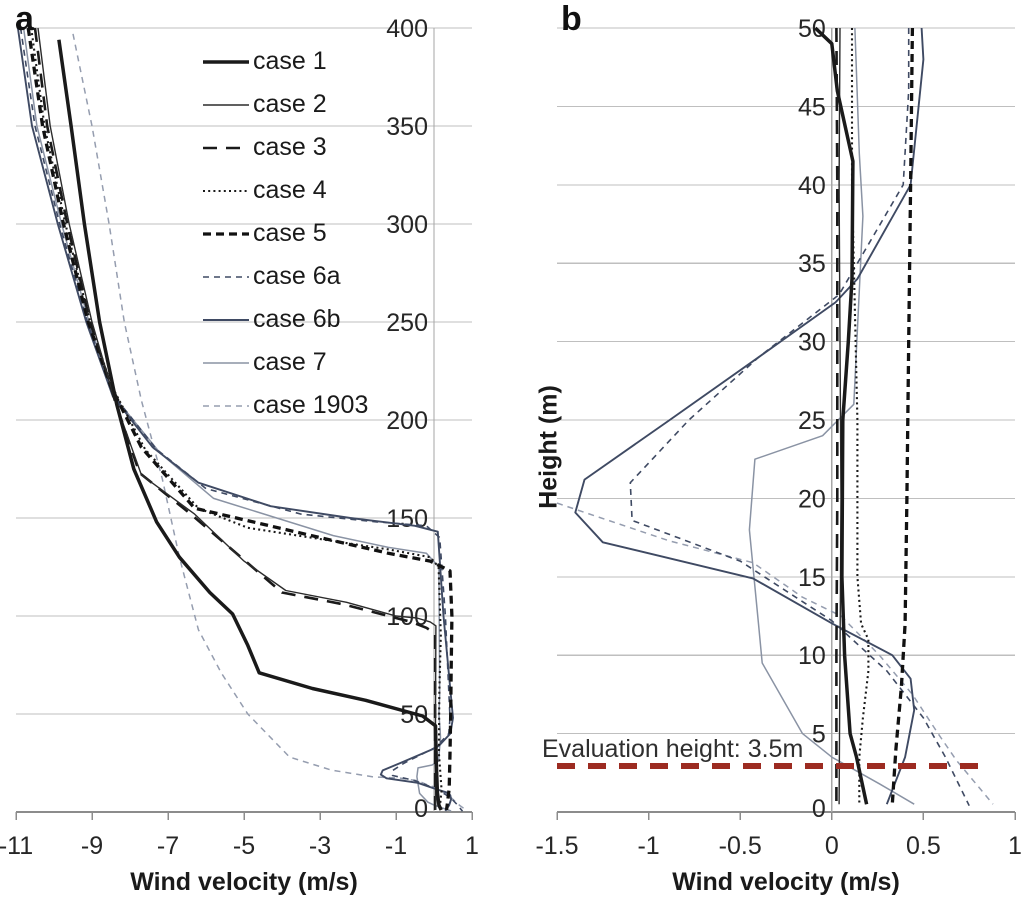  Describe the element at coordinates (297, 319) in the screenshot. I see `legend-label-case6b: case 6b` at that location.